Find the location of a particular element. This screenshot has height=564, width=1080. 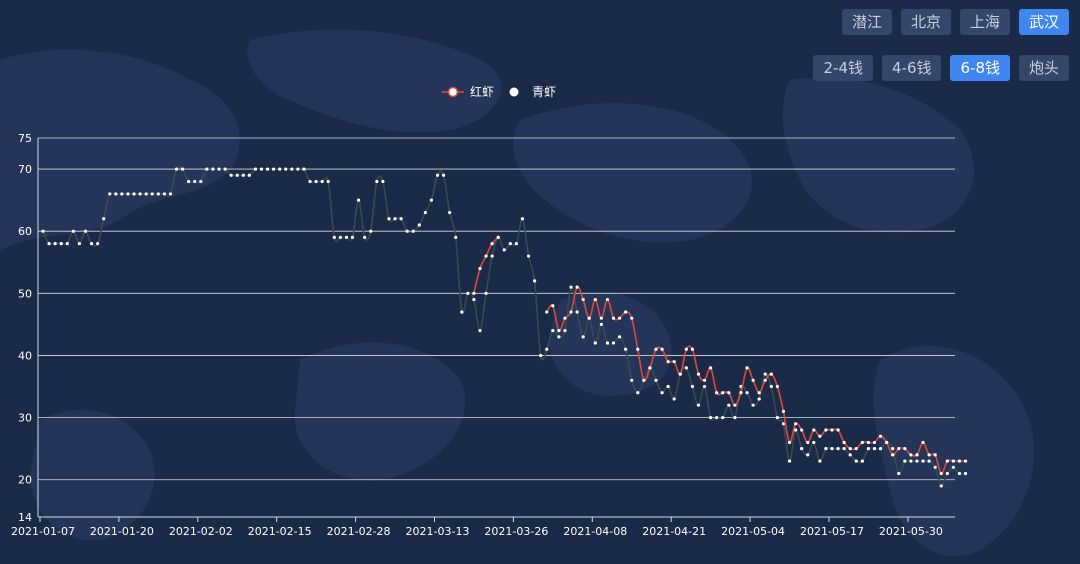

size-button-2: 6-8钱 is located at coordinates (980, 68).